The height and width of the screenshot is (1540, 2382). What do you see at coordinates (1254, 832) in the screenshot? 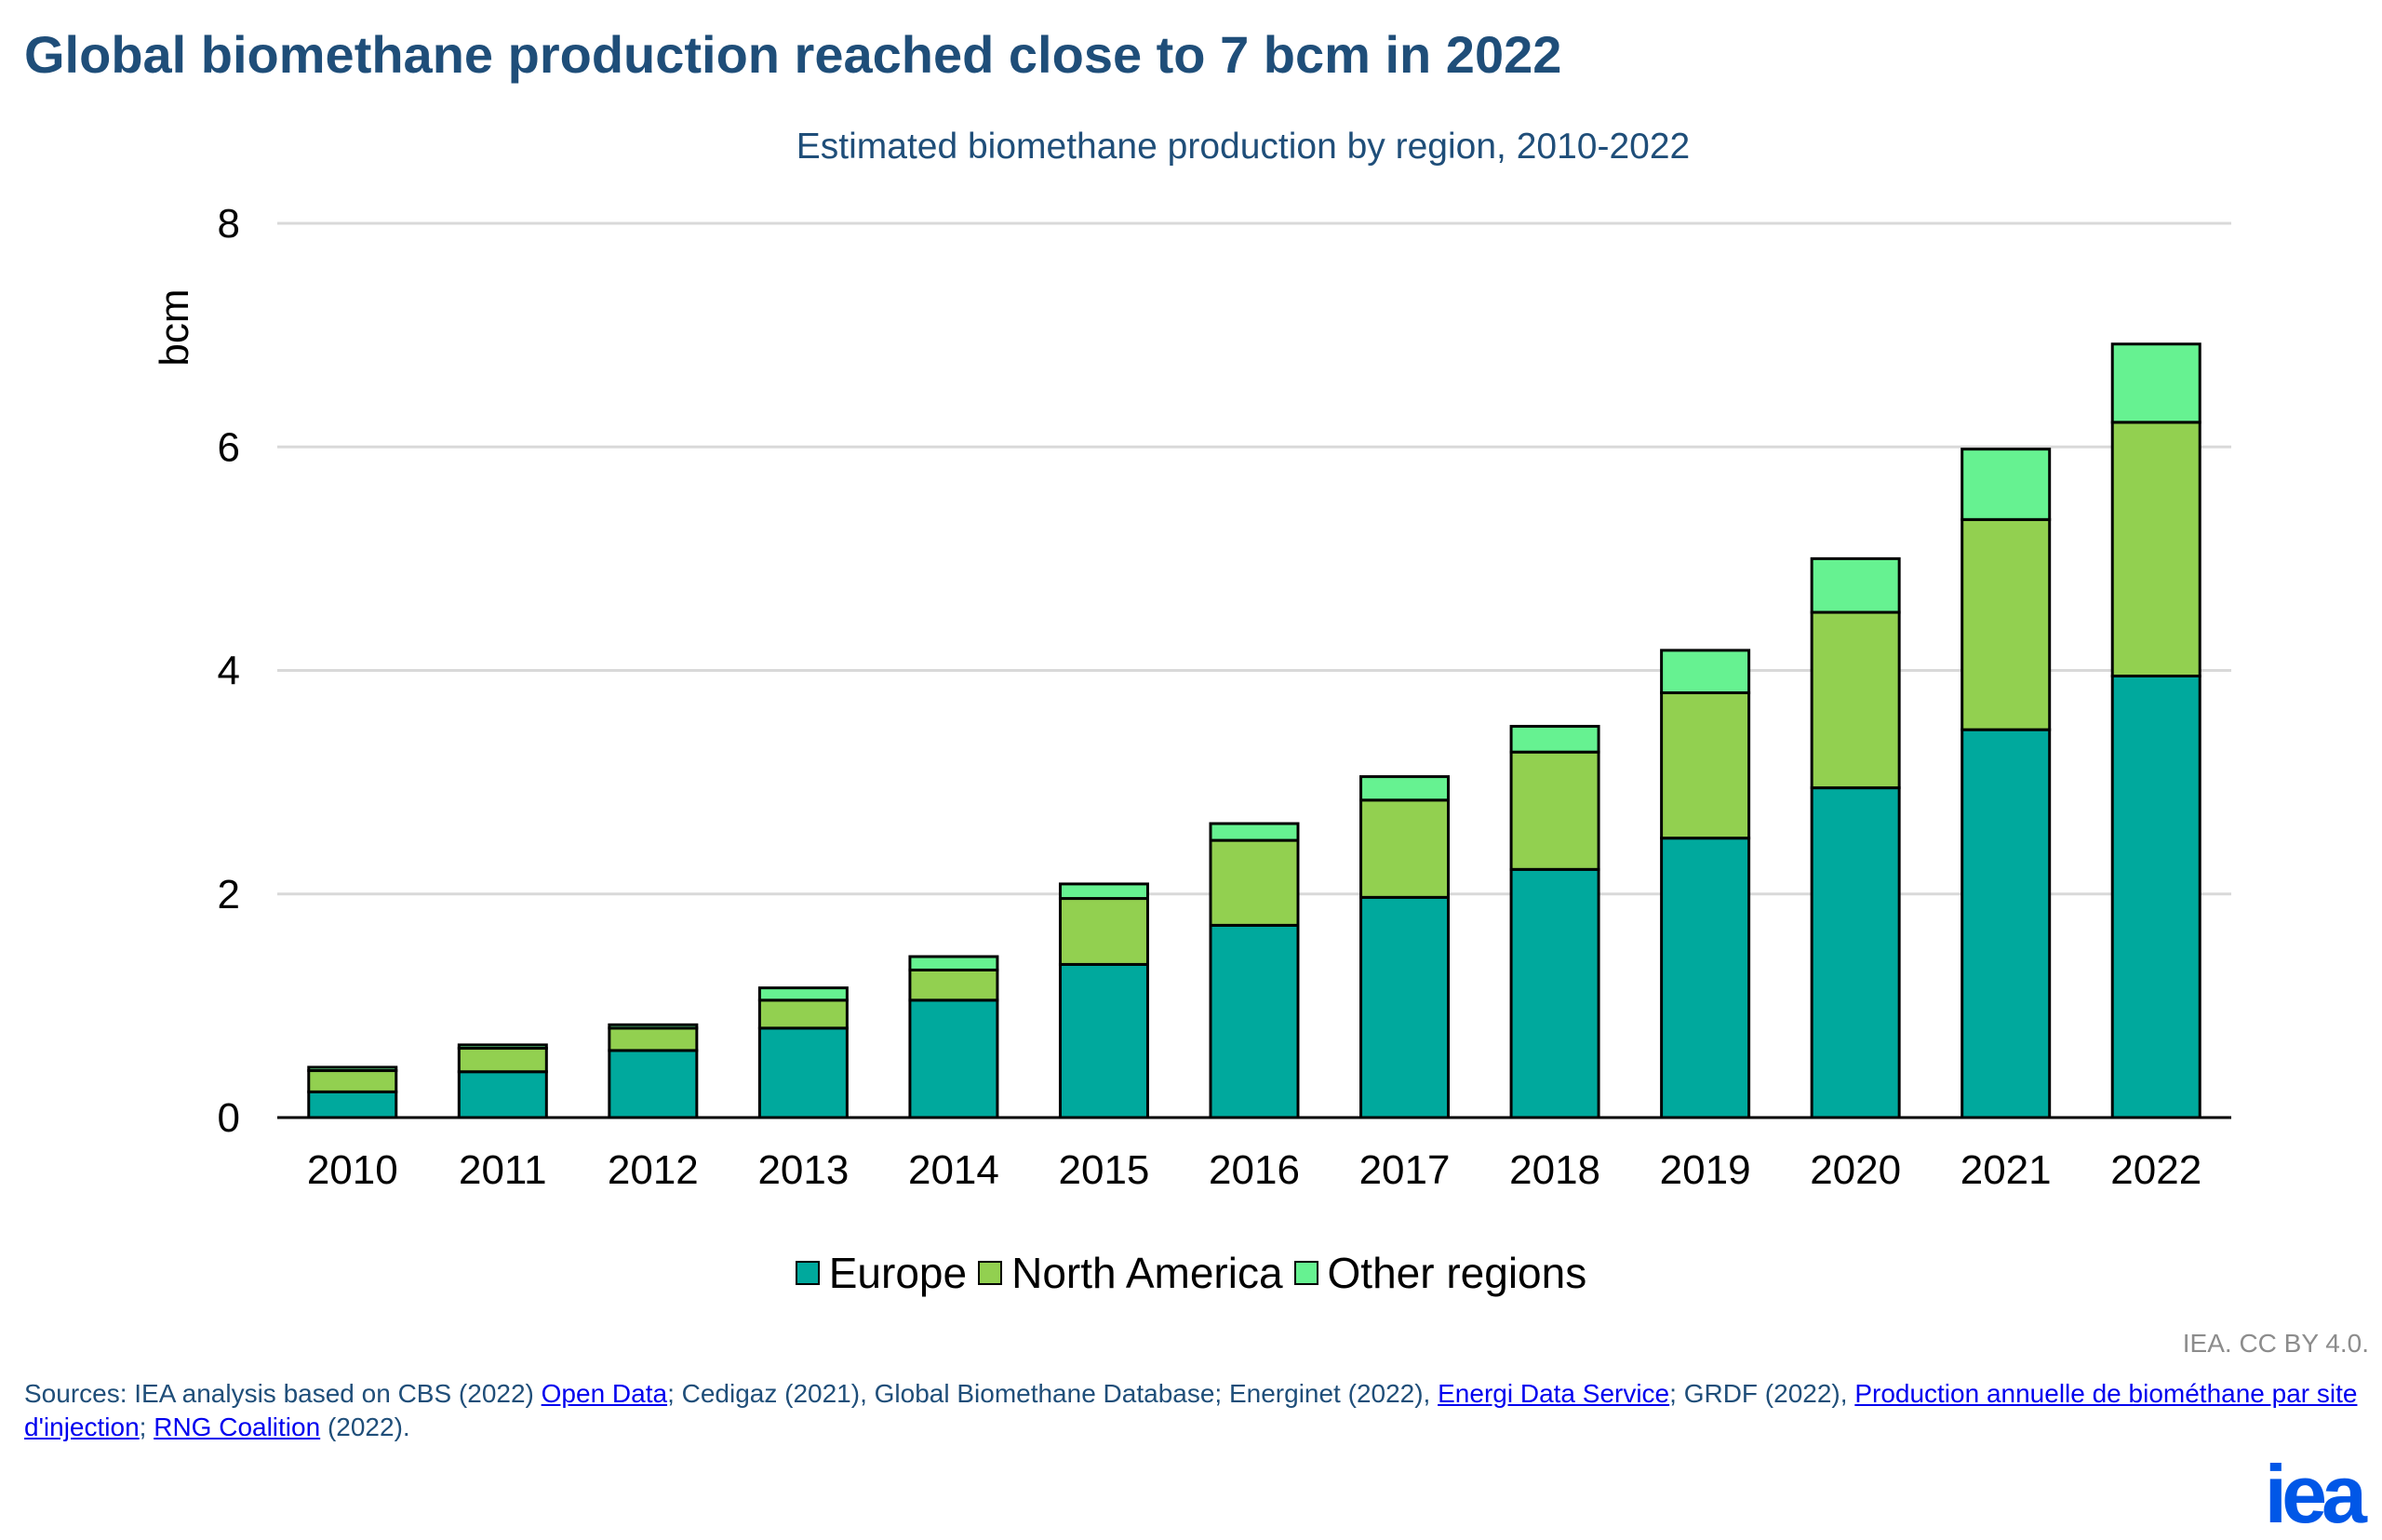
I see `bar-other-regions-2016` at bounding box center [1254, 832].